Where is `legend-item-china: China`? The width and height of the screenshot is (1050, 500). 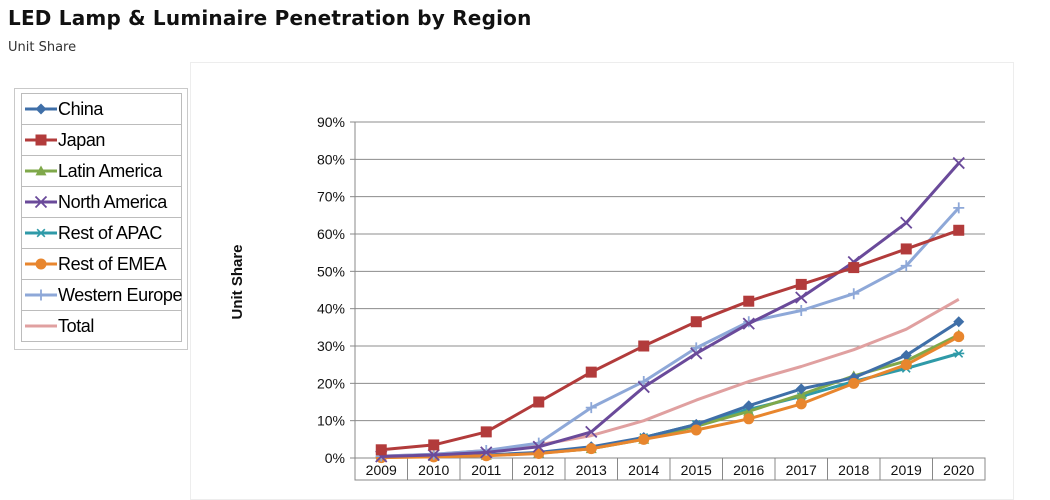
legend-item-china: China is located at coordinates (102, 109).